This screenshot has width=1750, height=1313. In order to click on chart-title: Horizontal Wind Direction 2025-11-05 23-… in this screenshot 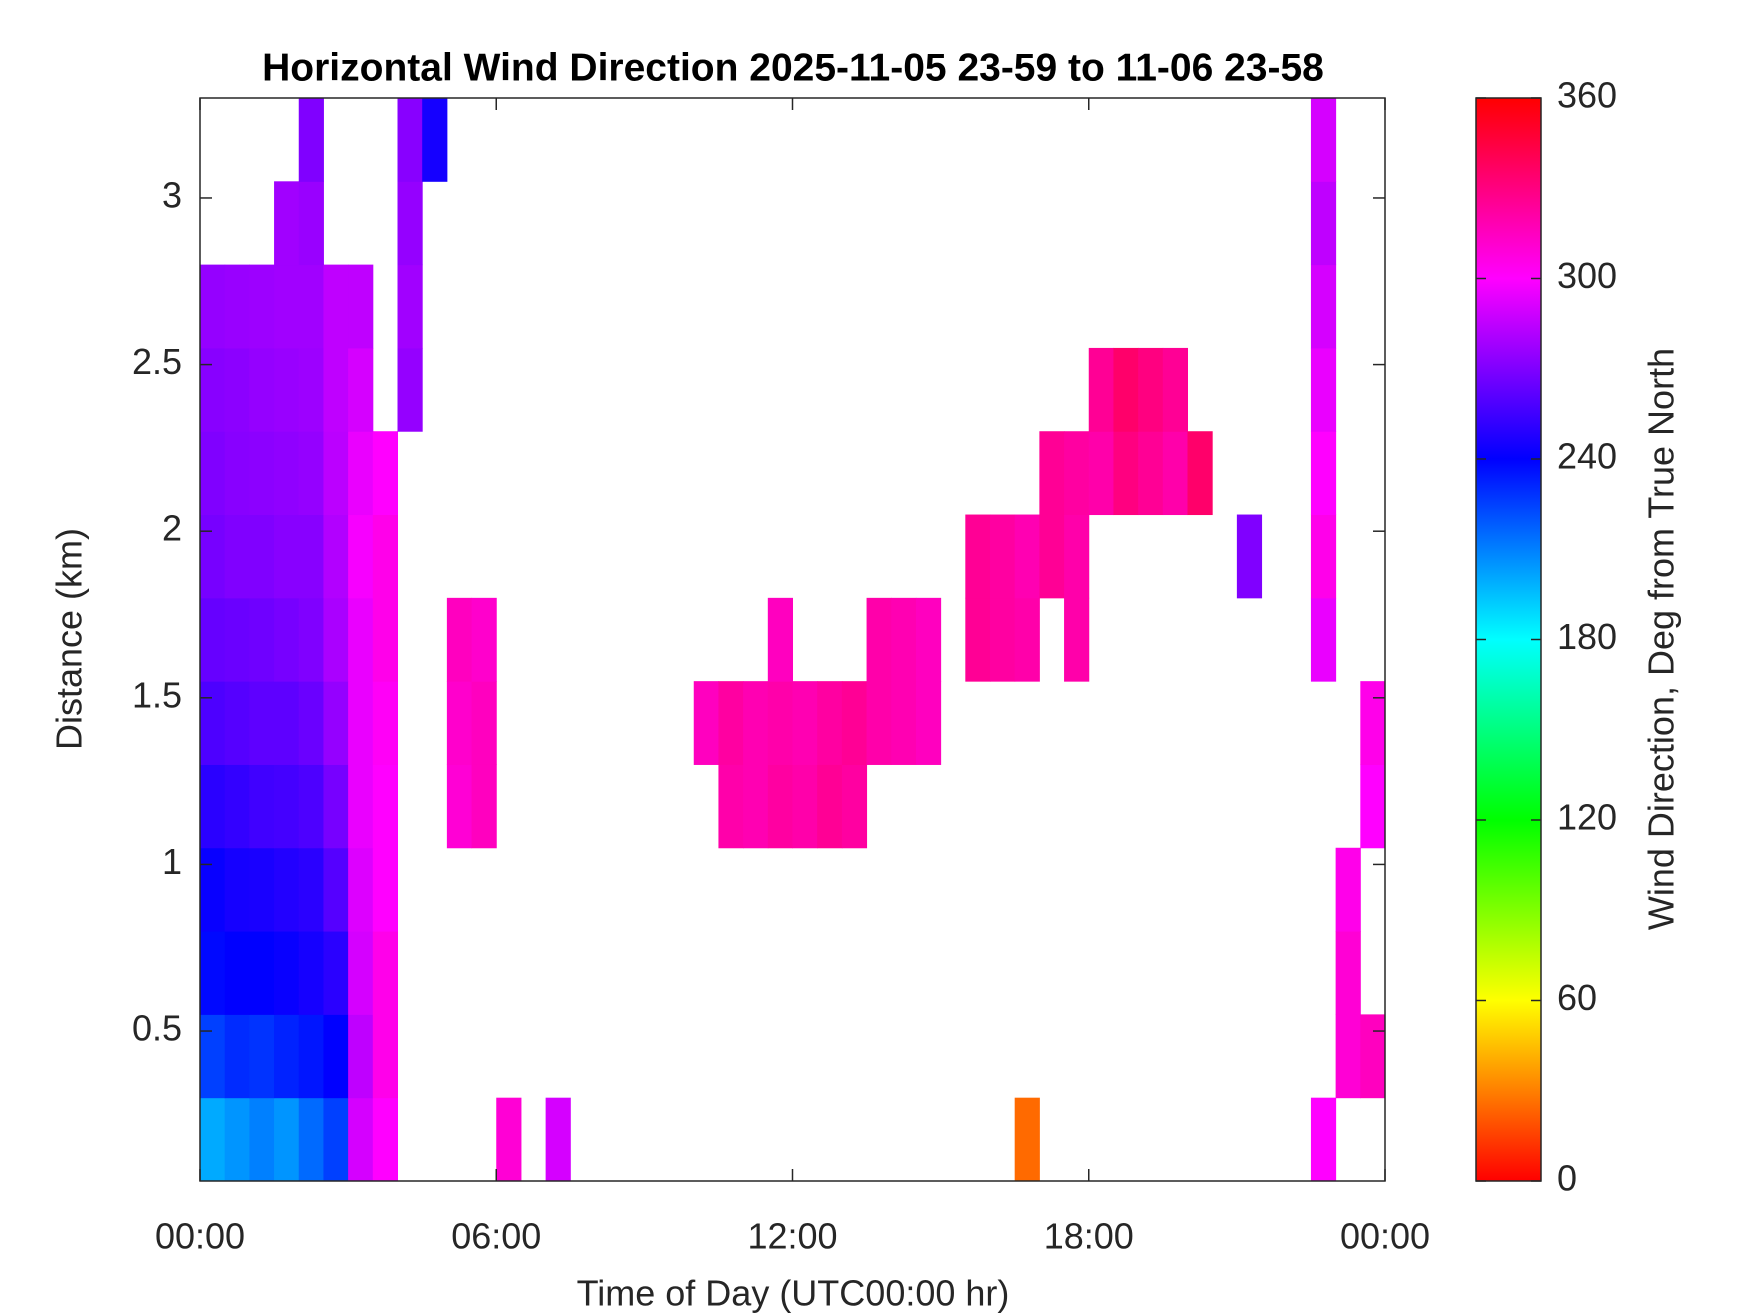, I will do `click(793, 67)`.